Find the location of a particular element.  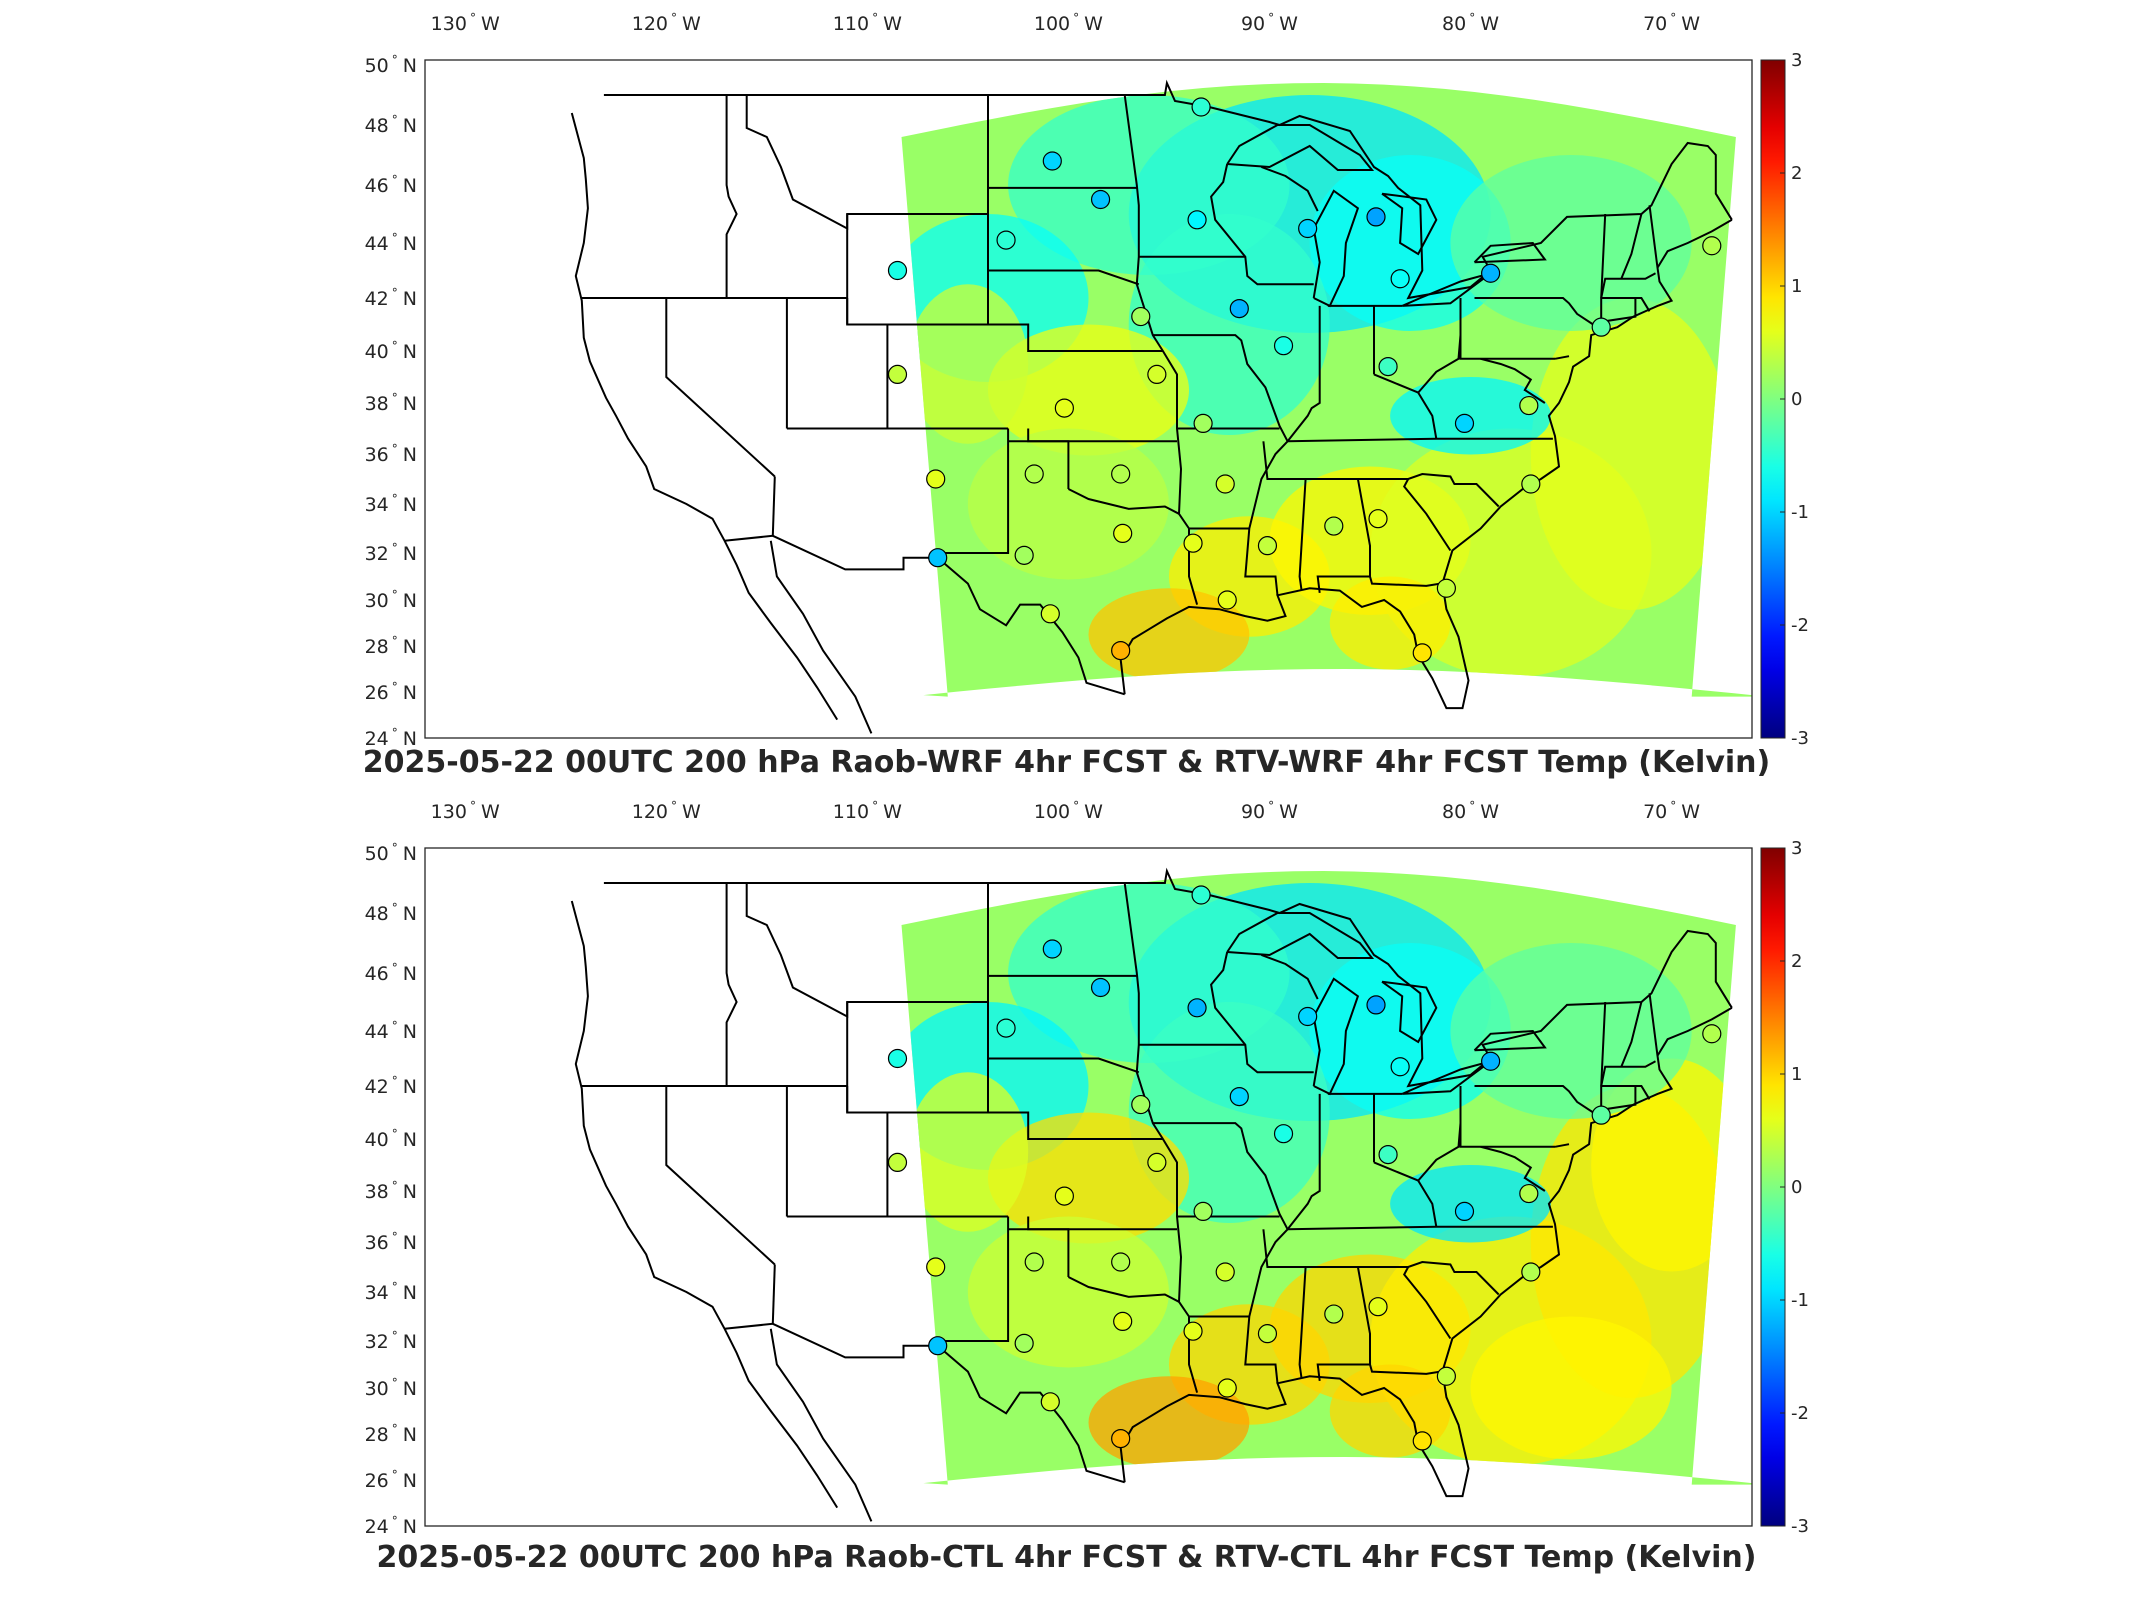

lon-tick-label: 120 ° W is located at coordinates (666, 23).